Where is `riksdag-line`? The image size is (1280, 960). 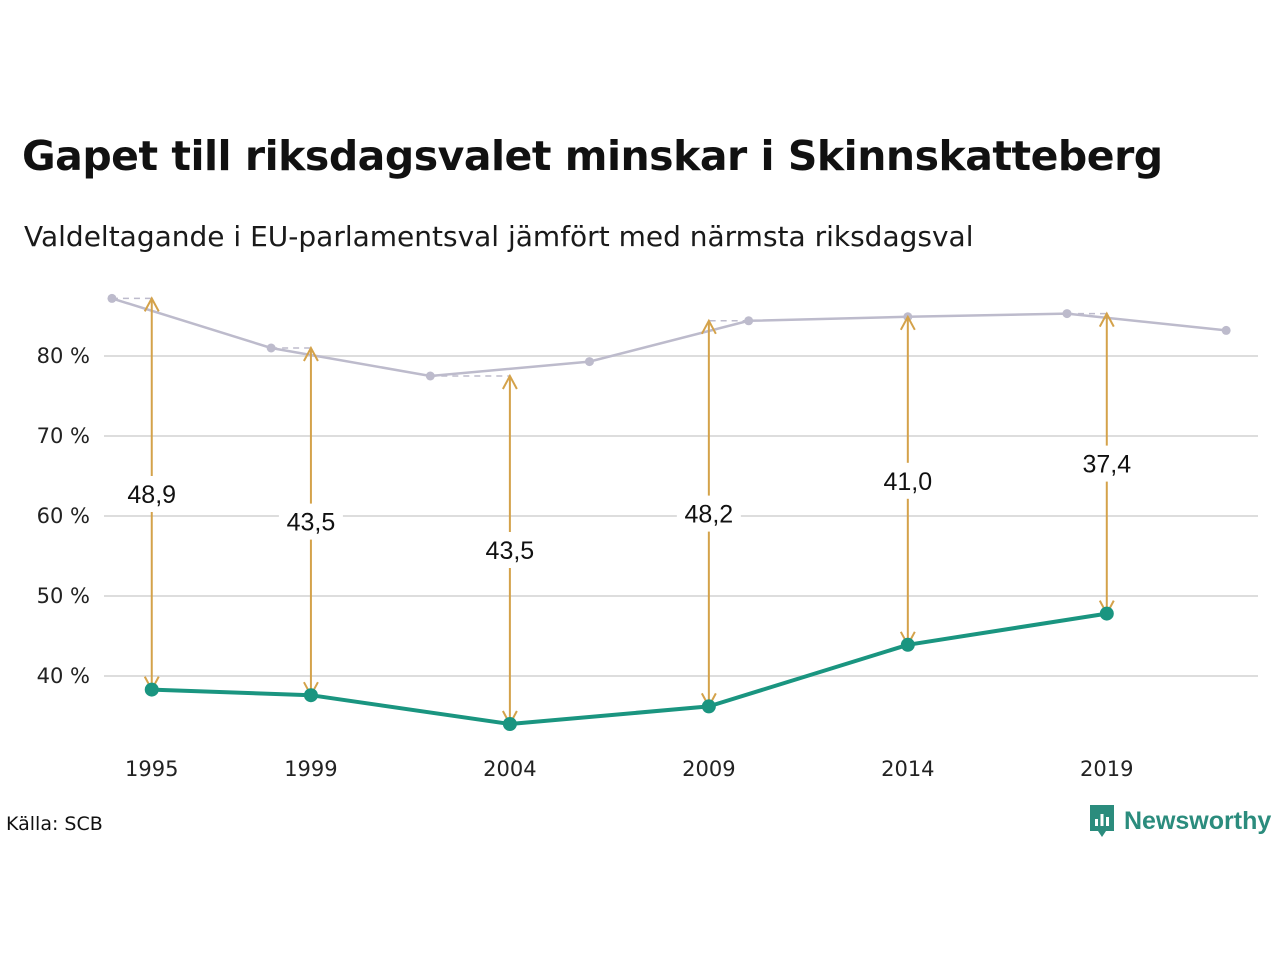
riksdag-line is located at coordinates (669, 337).